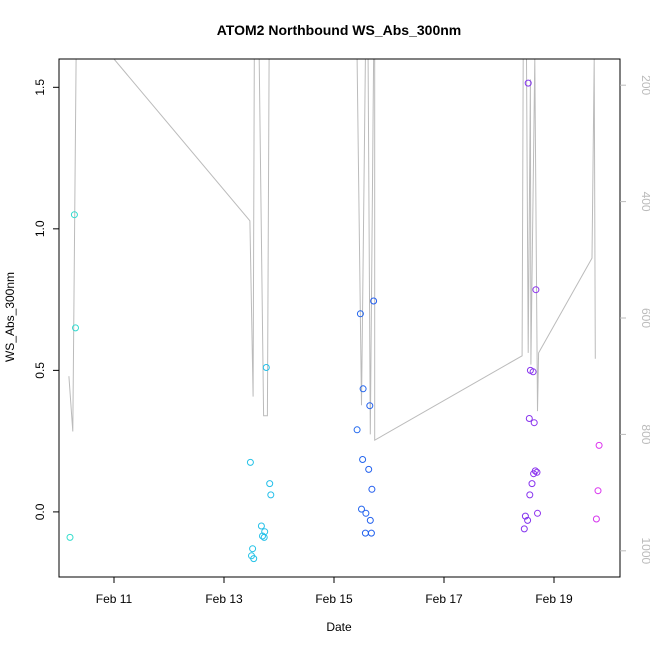  Describe the element at coordinates (644, 434) in the screenshot. I see `y2-tick-label: 800` at that location.